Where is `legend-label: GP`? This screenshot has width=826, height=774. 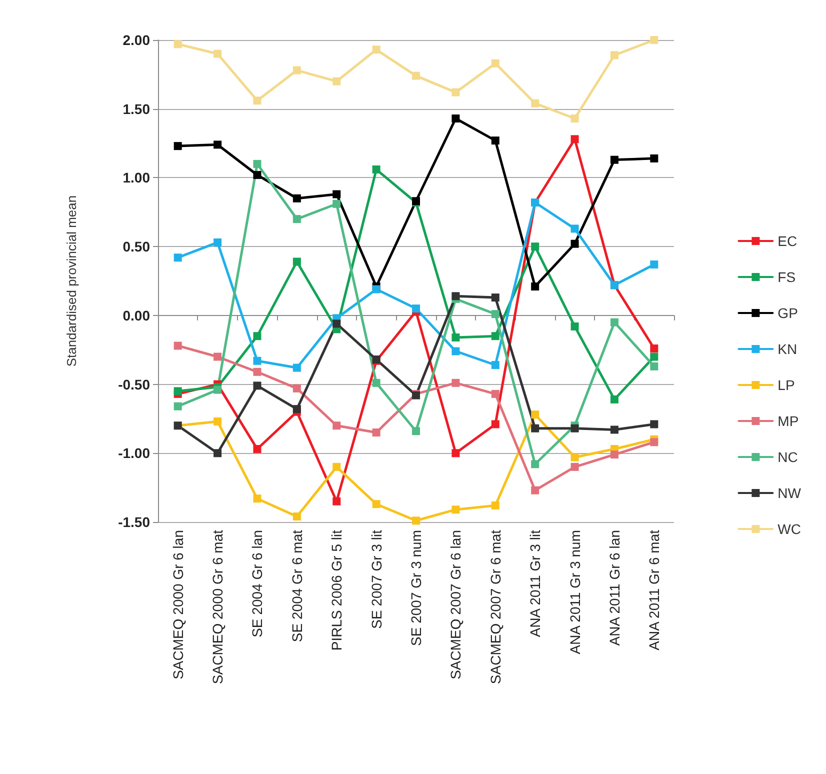 legend-label: GP is located at coordinates (788, 313).